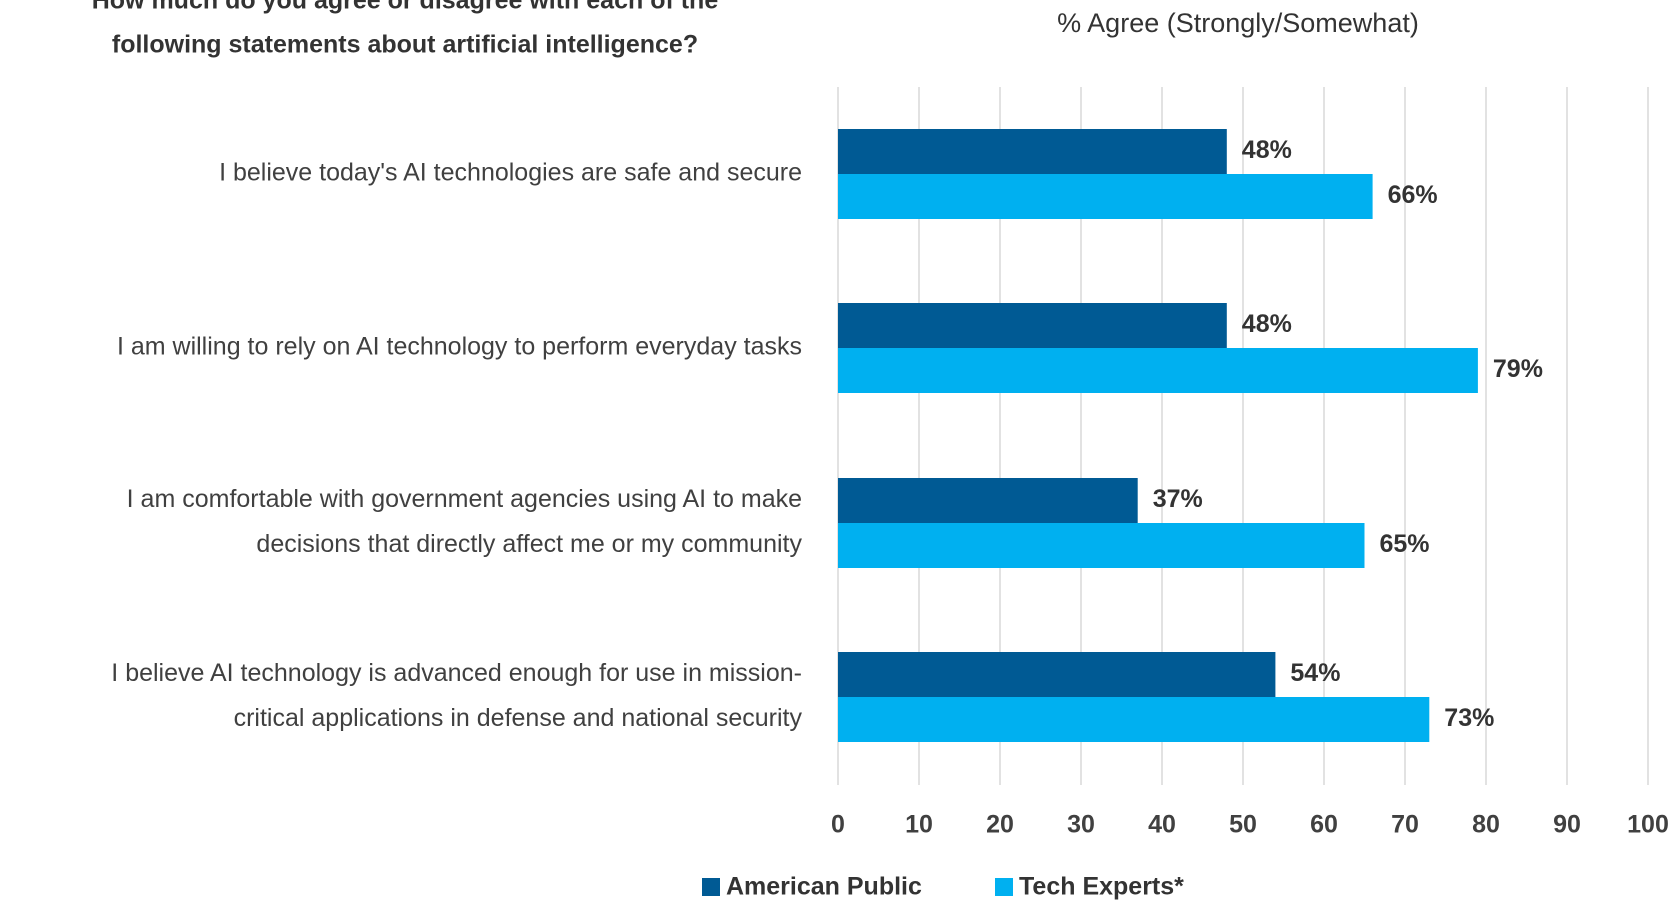  I want to click on x-tick-label: 80, so click(1486, 825).